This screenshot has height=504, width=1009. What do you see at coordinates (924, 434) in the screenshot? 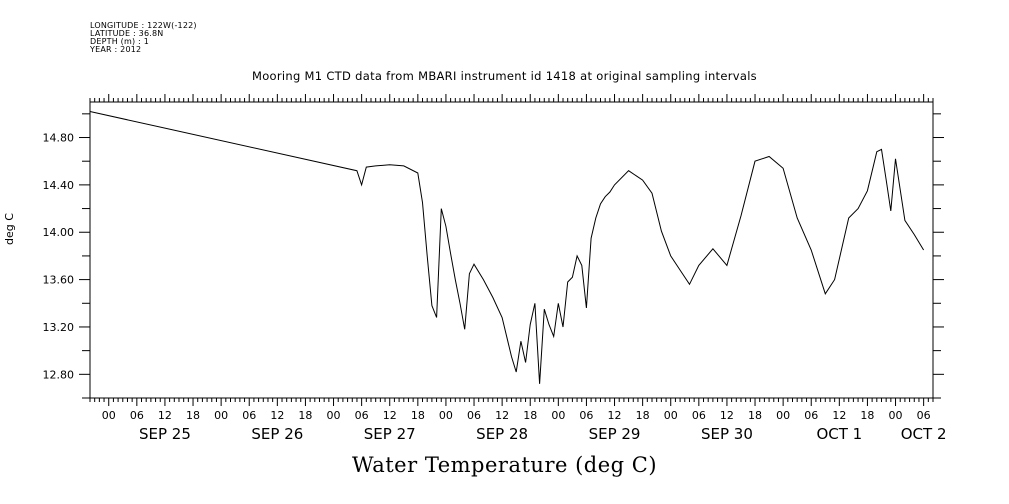
I see `x-day-tick-label: OCT 2` at bounding box center [924, 434].